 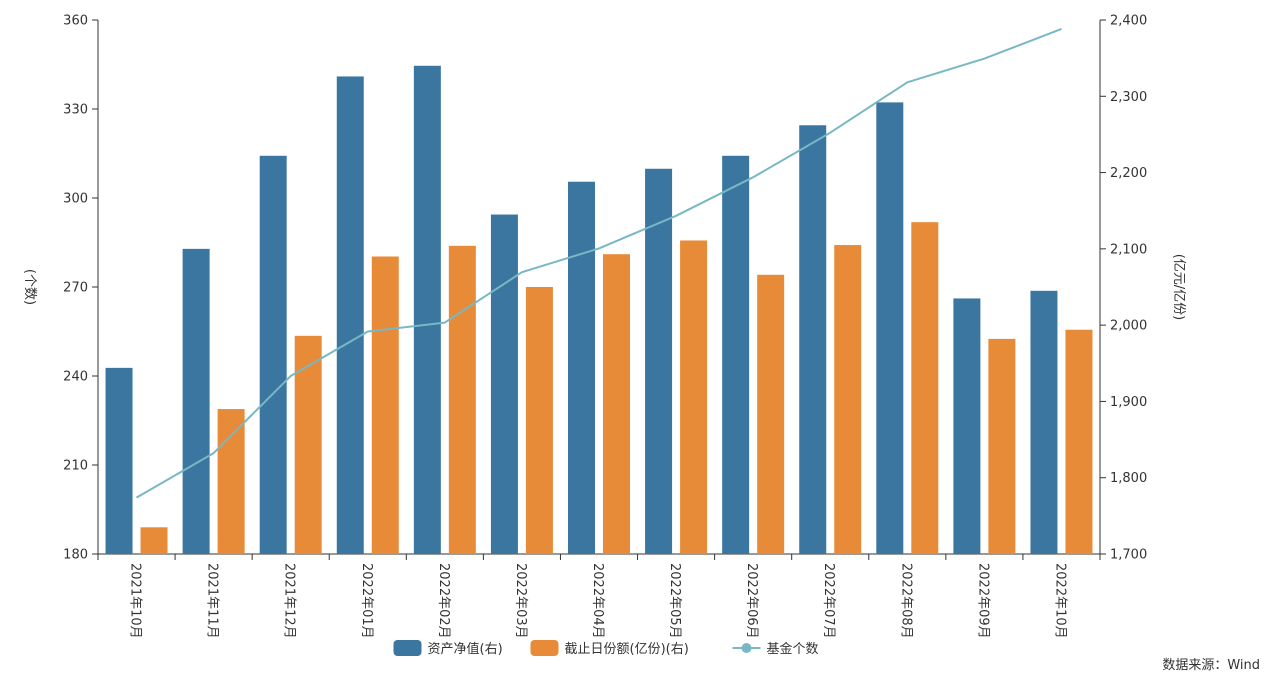 I want to click on right-tick-label: 2,200, so click(x=1128, y=173).